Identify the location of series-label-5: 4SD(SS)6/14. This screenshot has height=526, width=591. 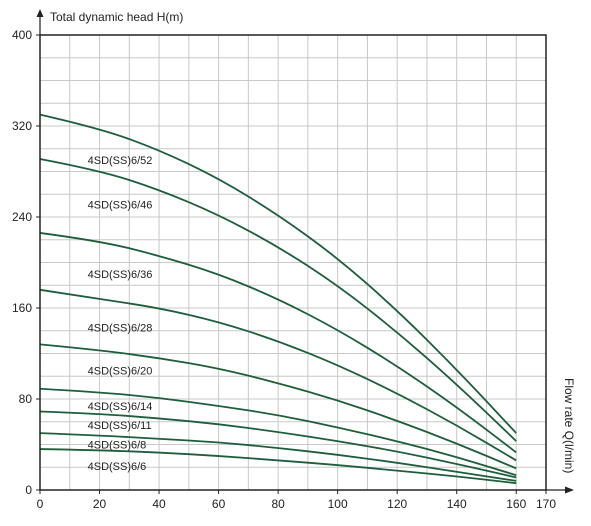
(120, 407).